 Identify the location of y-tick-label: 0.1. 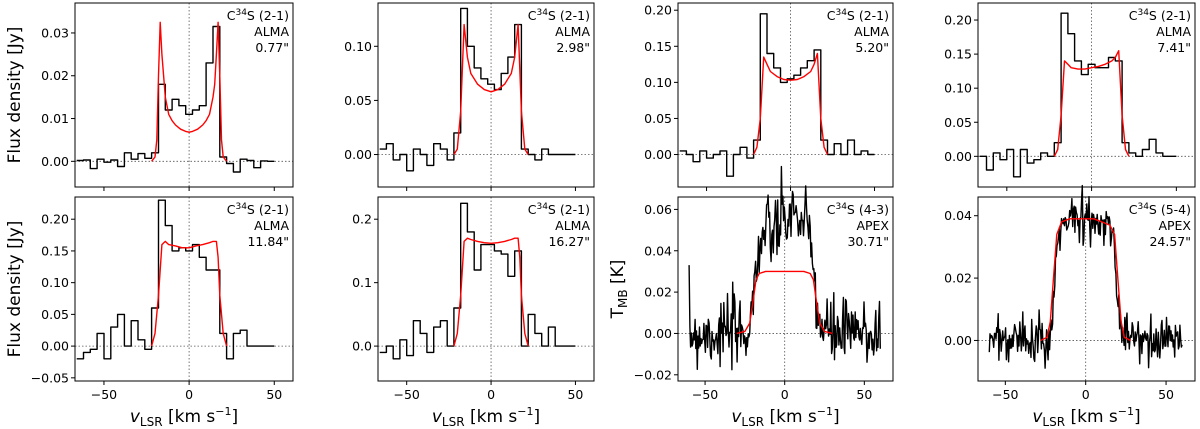
(362, 282).